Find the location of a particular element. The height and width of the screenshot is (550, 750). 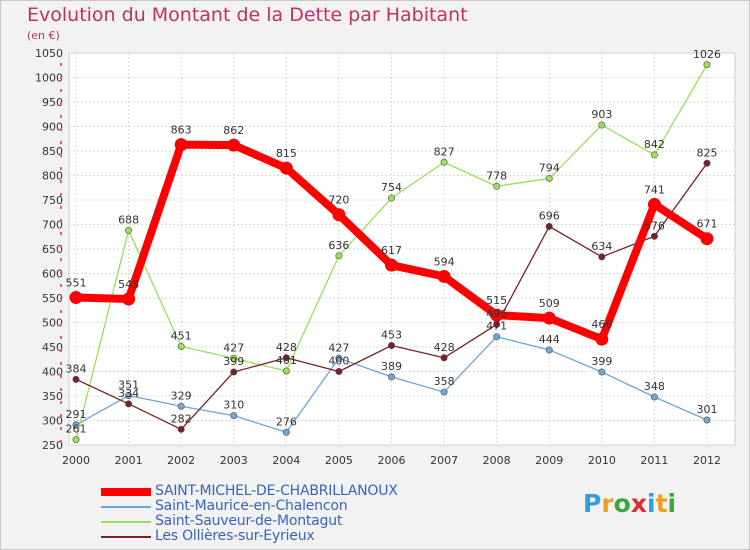

y-tick-label: 1000 is located at coordinates (49, 78).